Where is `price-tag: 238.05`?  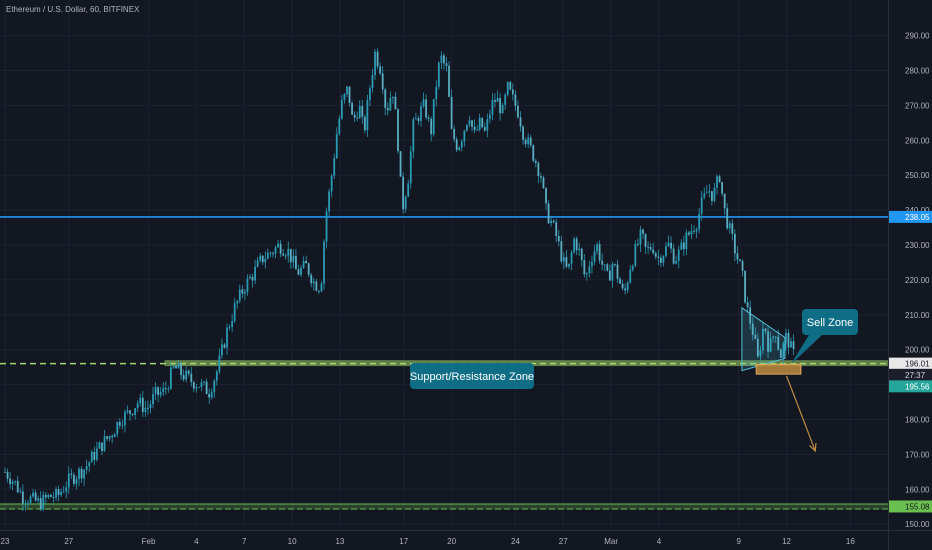 price-tag: 238.05 is located at coordinates (910, 216).